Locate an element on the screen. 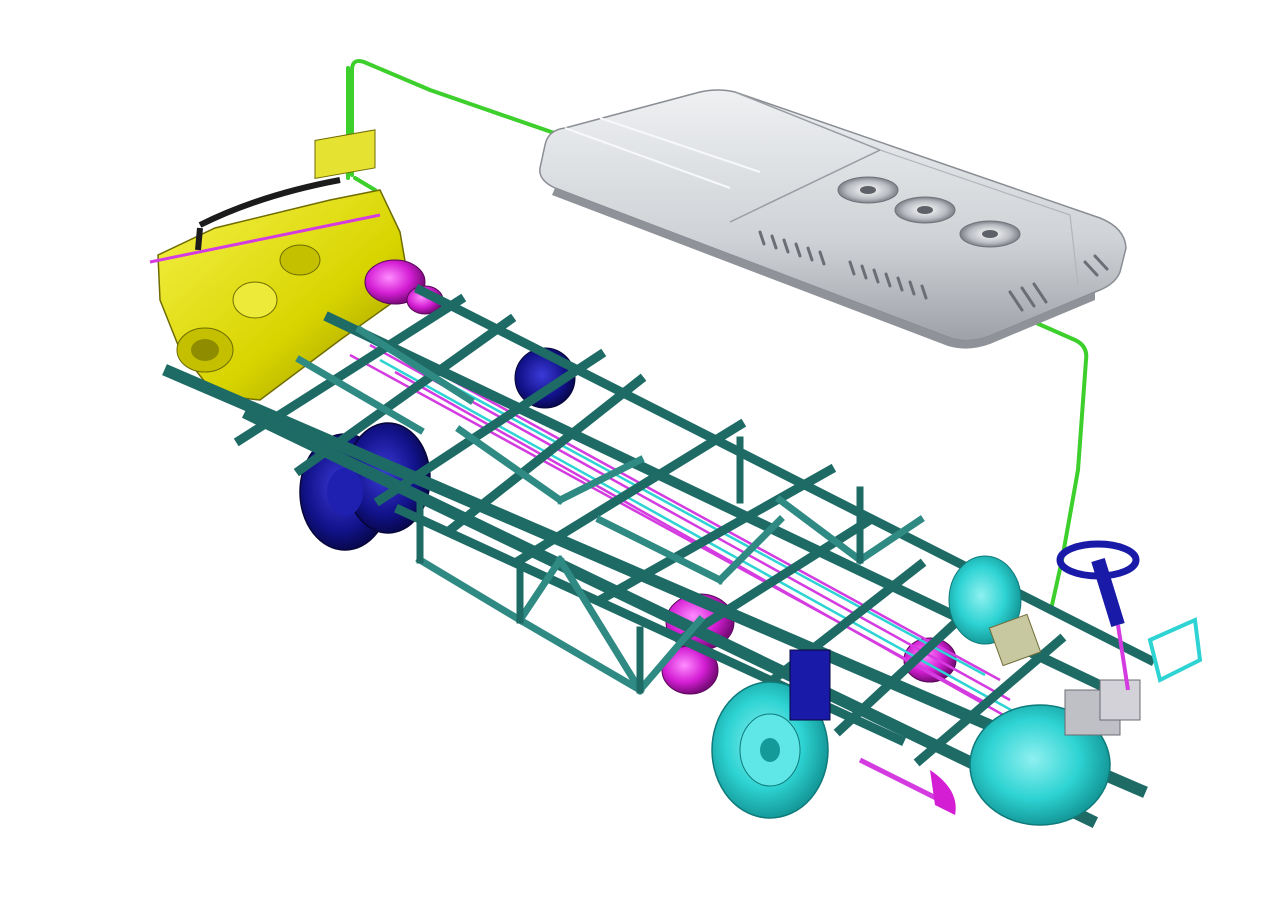 The width and height of the screenshot is (1280, 905). front-suspension is located at coordinates (965, 714).